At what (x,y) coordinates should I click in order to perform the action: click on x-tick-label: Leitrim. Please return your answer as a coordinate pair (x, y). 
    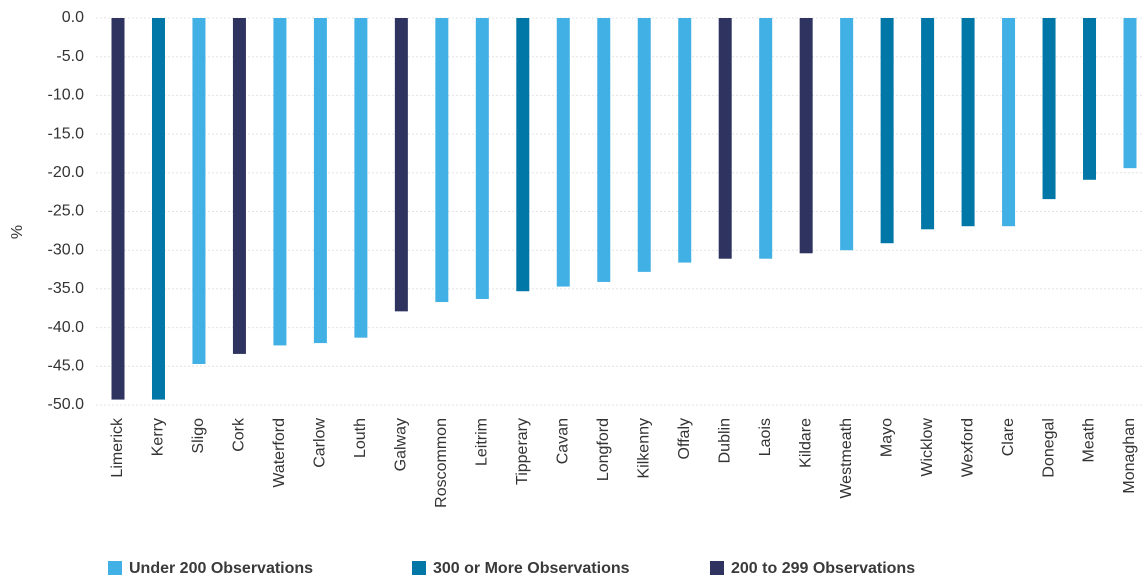
    Looking at the image, I should click on (482, 442).